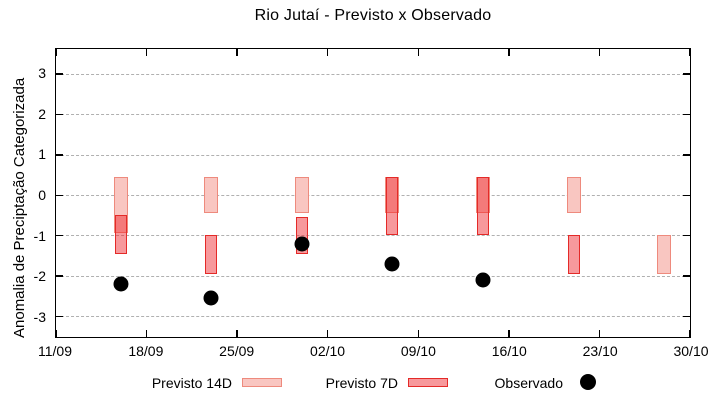 This screenshot has height=400, width=720. What do you see at coordinates (373, 15) in the screenshot?
I see `chart-title: Rio Jutaí - Previsto x Observado` at bounding box center [373, 15].